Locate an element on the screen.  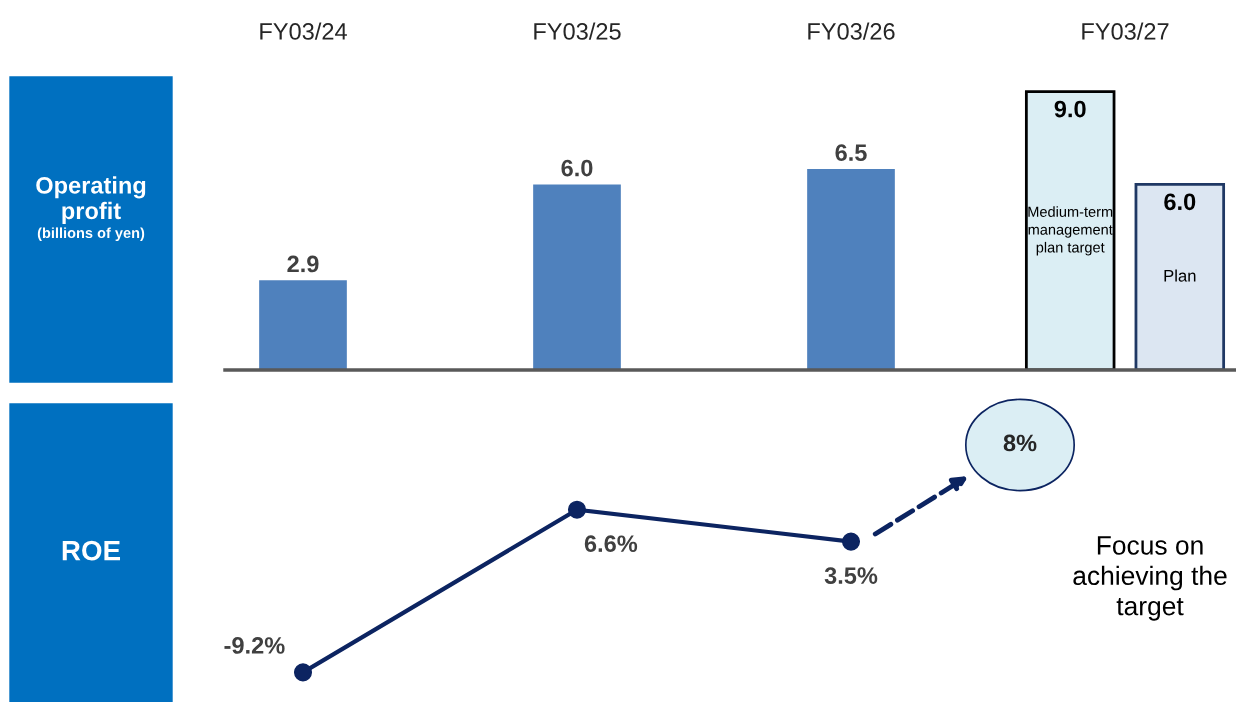
annotation: Focus on achieving the target is located at coordinates (1150, 578).